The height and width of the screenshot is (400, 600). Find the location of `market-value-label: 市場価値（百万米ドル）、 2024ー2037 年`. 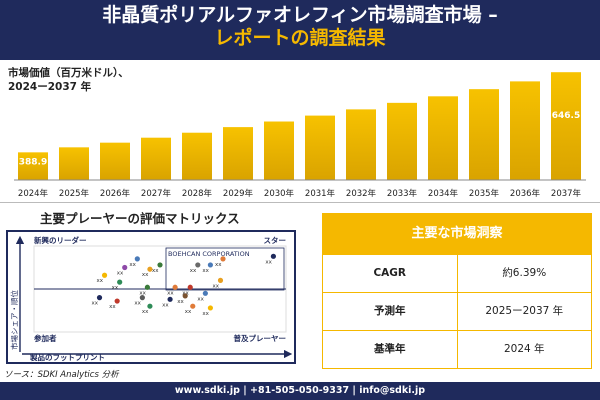

market-value-label: 市場価値（百万米ドル）、 2024ー2037 年 is located at coordinates (68, 80).